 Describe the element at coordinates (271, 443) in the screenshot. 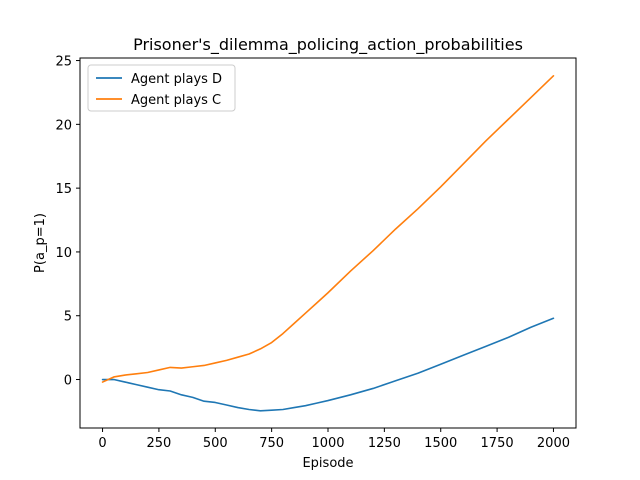

I see `x-tick-label: 750` at that location.